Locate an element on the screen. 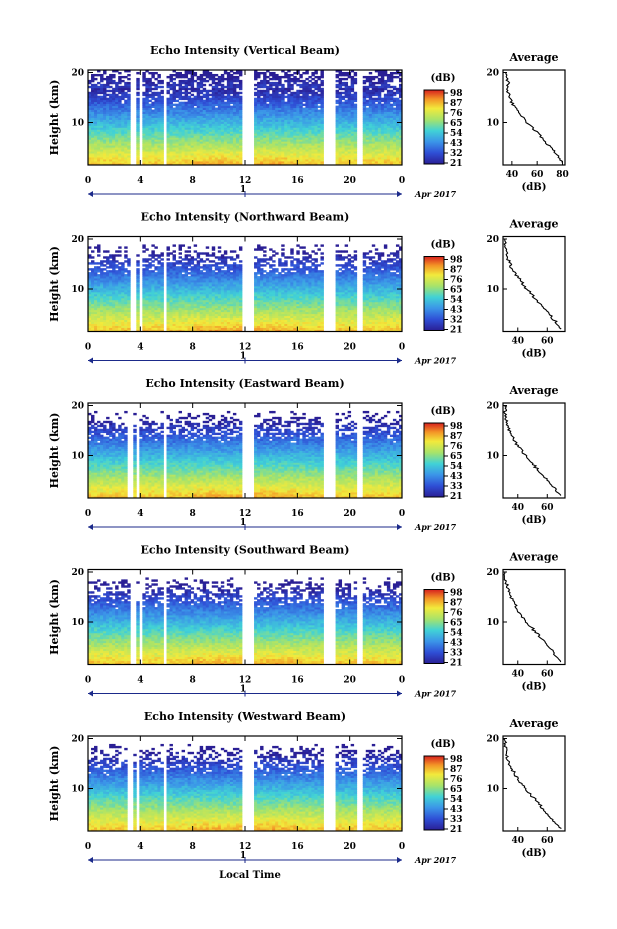 This screenshot has height=929, width=617. colorbar-tick-label: 76 is located at coordinates (456, 114).